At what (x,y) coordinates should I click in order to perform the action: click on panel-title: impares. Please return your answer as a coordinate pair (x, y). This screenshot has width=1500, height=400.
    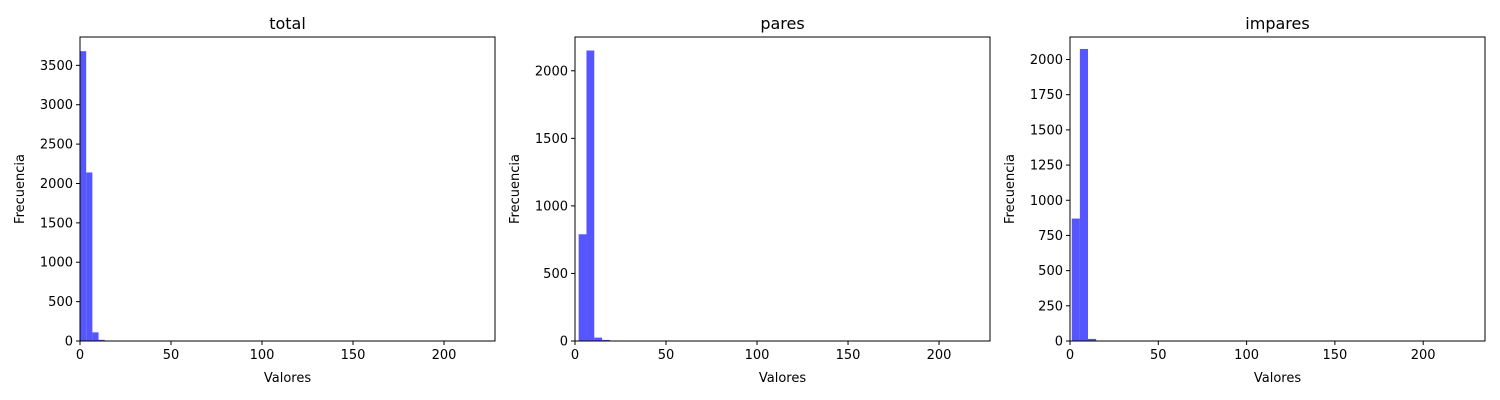
    Looking at the image, I should click on (1277, 23).